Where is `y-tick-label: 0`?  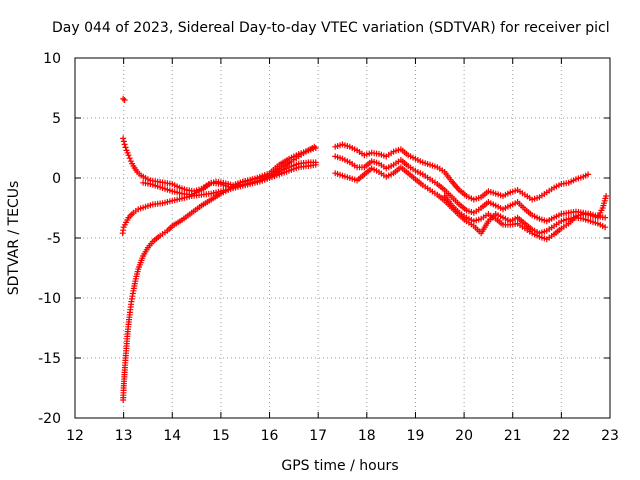
y-tick-label: 0 is located at coordinates (56, 179).